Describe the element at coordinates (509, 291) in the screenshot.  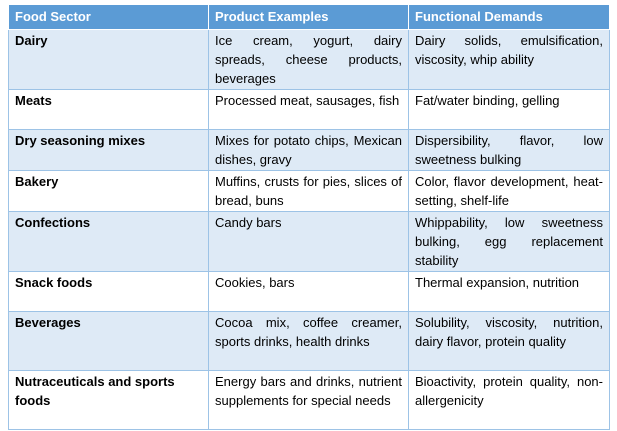
I see `demands-cell: Thermal expansion, nutrition` at that location.